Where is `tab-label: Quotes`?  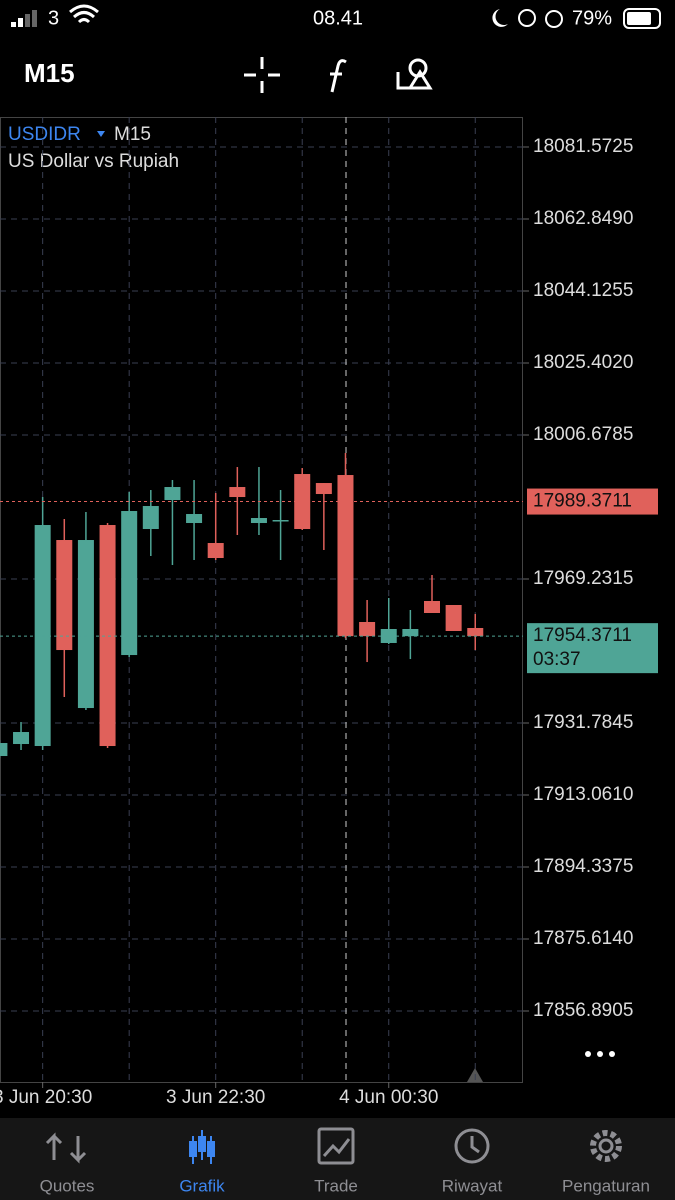
tab-label: Quotes is located at coordinates (67, 1185).